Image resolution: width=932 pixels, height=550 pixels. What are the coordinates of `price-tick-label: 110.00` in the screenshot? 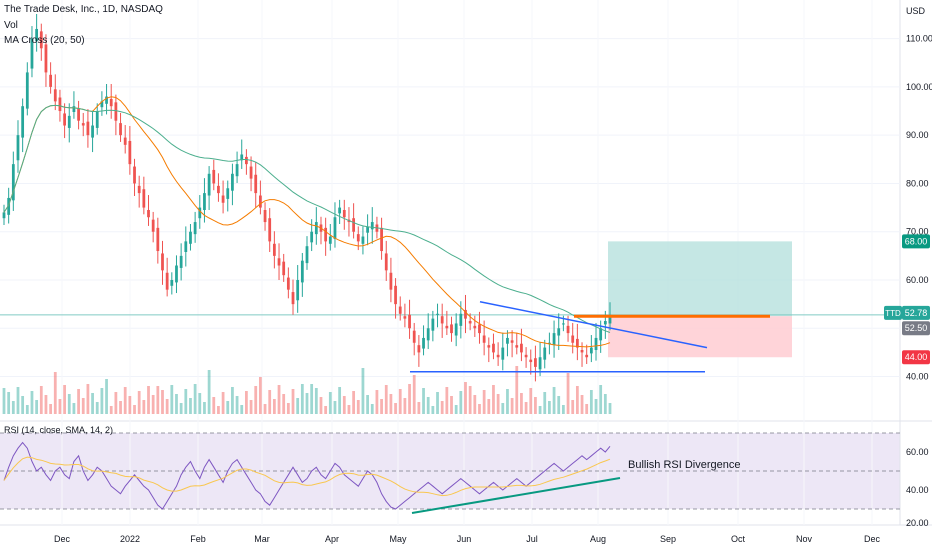 It's located at (919, 39).